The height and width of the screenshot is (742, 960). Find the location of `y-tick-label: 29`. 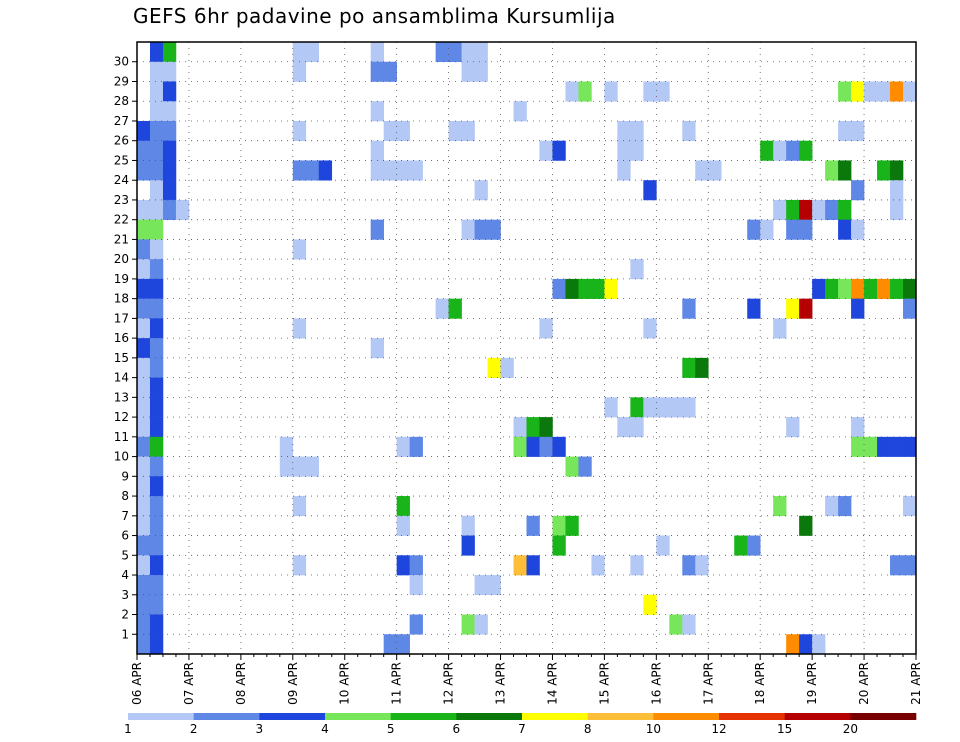

y-tick-label: 29 is located at coordinates (121, 81).